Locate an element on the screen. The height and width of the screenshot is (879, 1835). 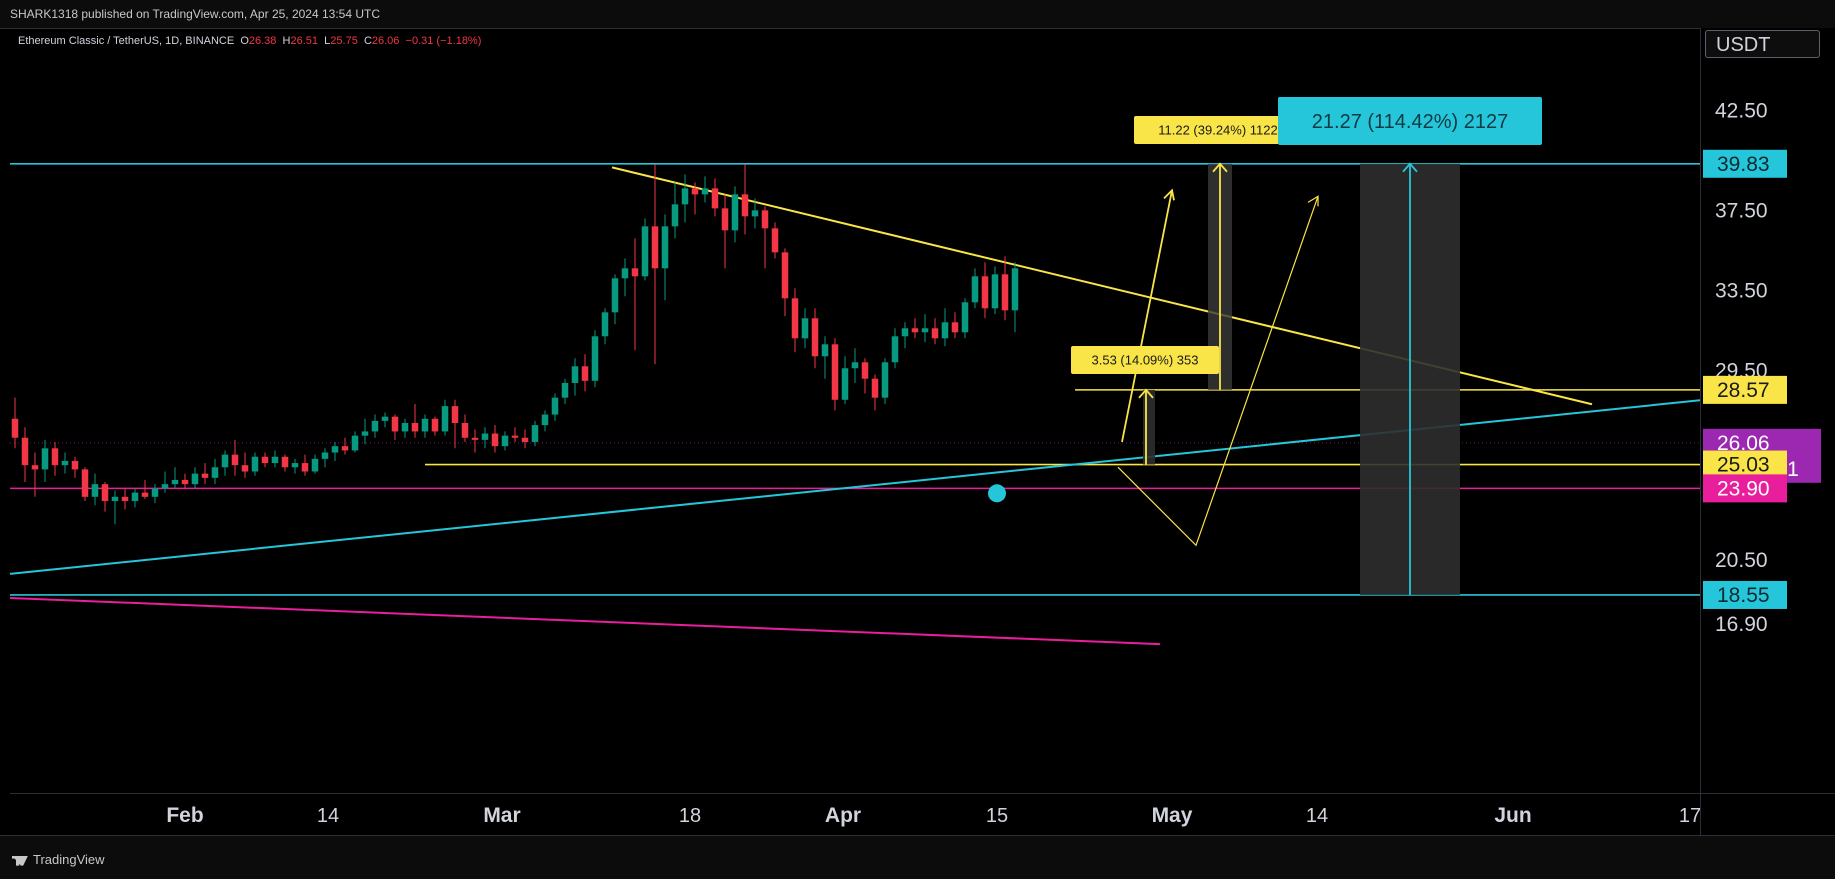
time-label: 14 is located at coordinates (328, 816).